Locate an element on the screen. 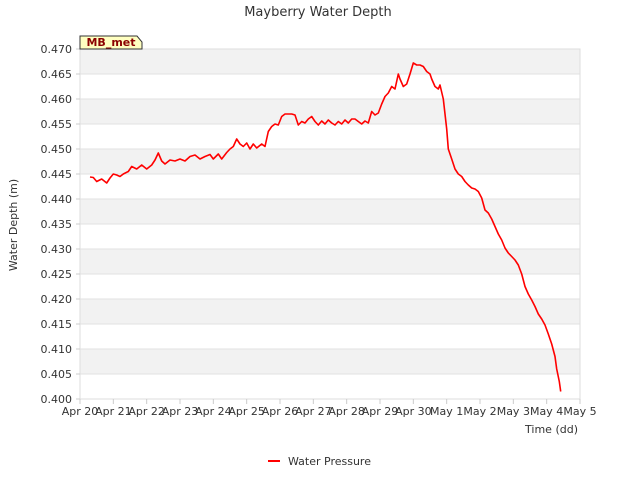 The height and width of the screenshot is (480, 640). legend: Water Pressure is located at coordinates (319, 461).